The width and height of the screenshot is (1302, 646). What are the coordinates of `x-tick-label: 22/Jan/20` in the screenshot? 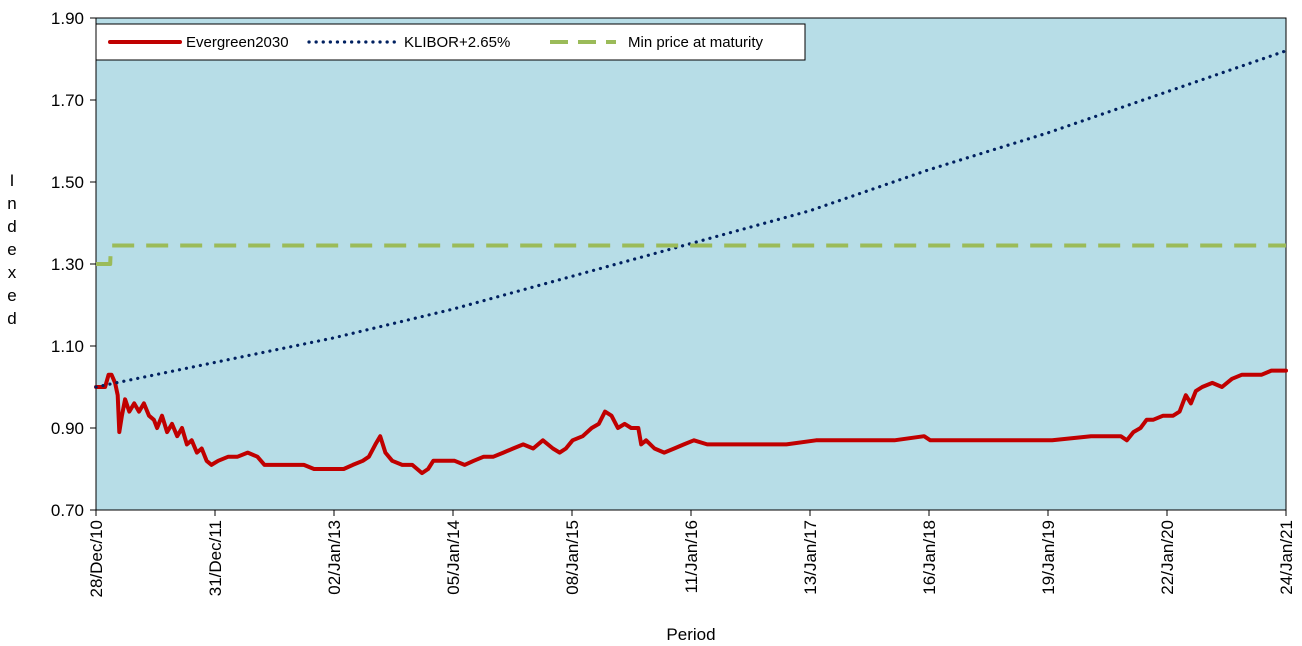 It's located at (1167, 557).